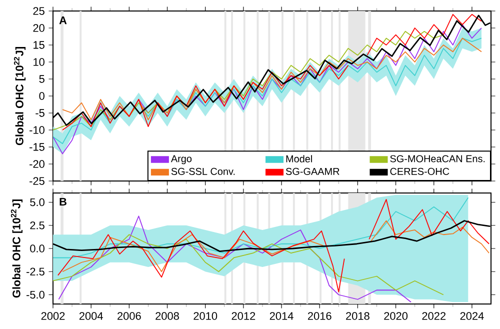 This screenshot has height=329, width=500. What do you see at coordinates (358, 316) in the screenshot?
I see `x-tick-label: 2018` at bounding box center [358, 316].